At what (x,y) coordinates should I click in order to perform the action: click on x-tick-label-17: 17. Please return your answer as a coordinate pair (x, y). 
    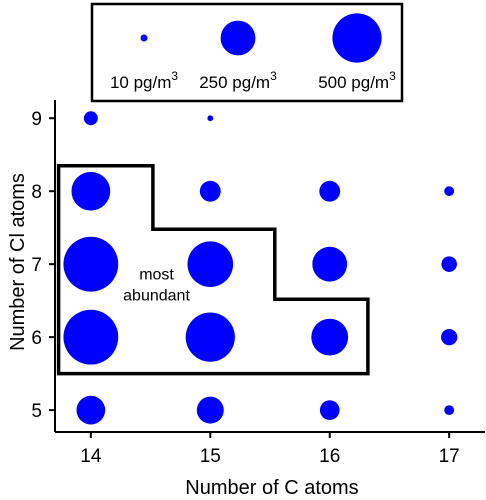
    Looking at the image, I should click on (449, 456).